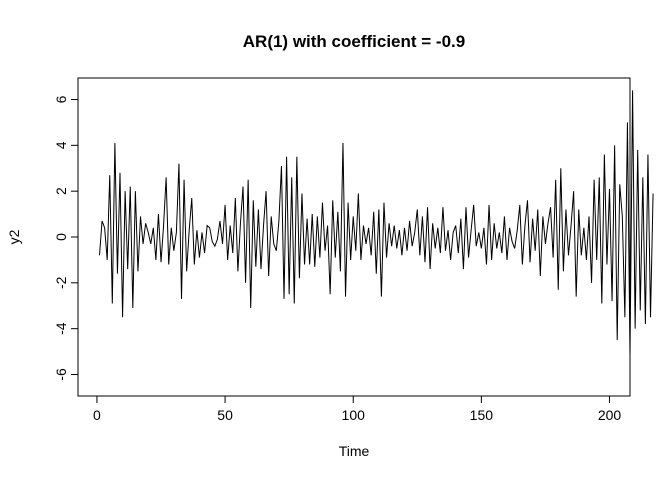  Describe the element at coordinates (610, 415) in the screenshot. I see `x-tick-label: 200` at that location.